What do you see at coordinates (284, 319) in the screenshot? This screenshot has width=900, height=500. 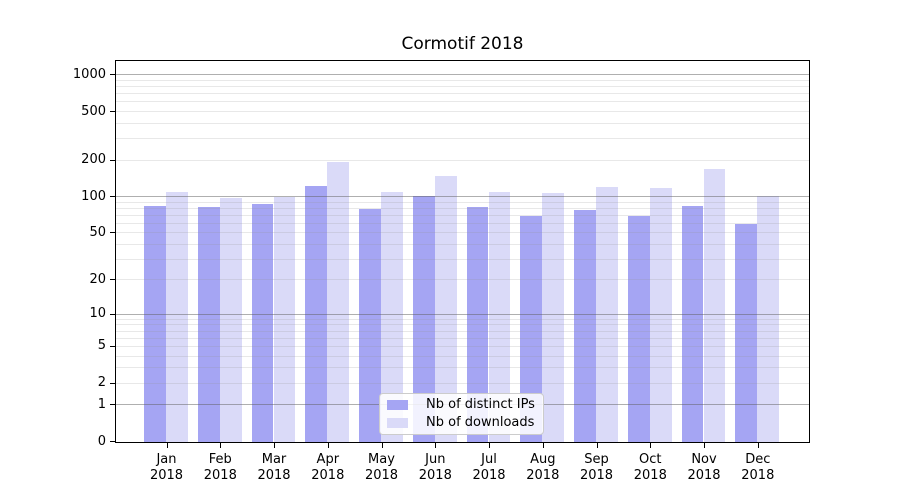 I see `bar-downloads-mar` at bounding box center [284, 319].